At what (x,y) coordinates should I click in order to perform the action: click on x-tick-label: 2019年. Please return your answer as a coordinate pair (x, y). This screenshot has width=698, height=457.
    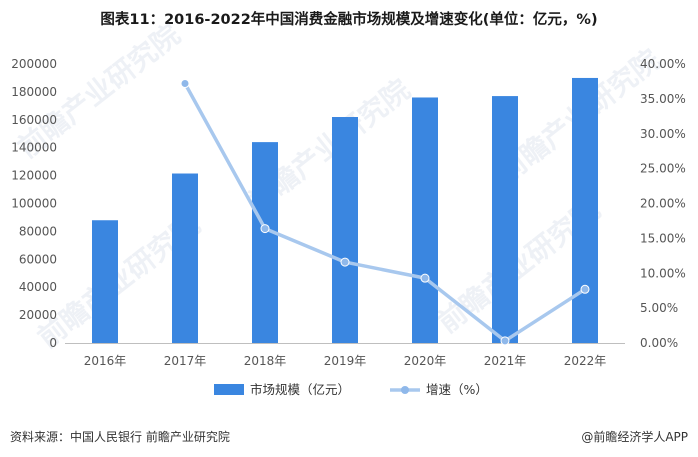
    Looking at the image, I should click on (345, 361).